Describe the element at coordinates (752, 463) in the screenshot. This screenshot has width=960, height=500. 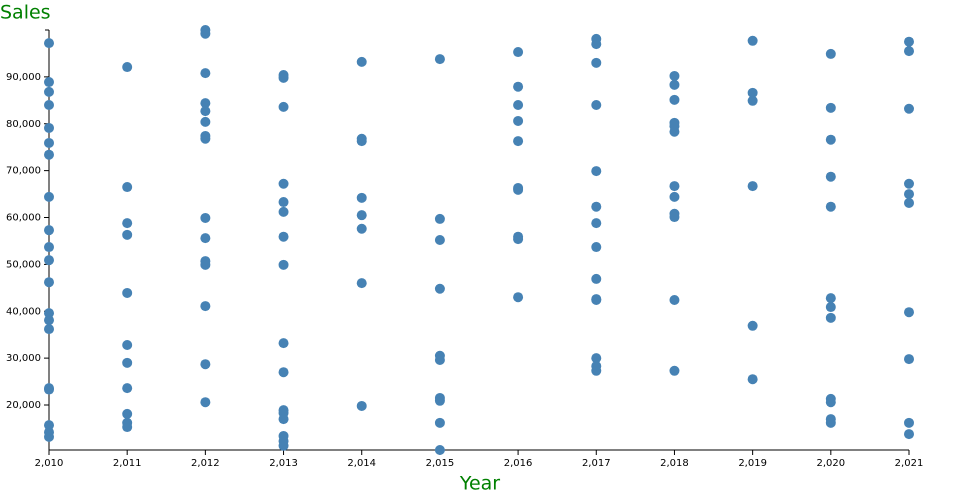
I see `x-tick-label: 2,019` at that location.